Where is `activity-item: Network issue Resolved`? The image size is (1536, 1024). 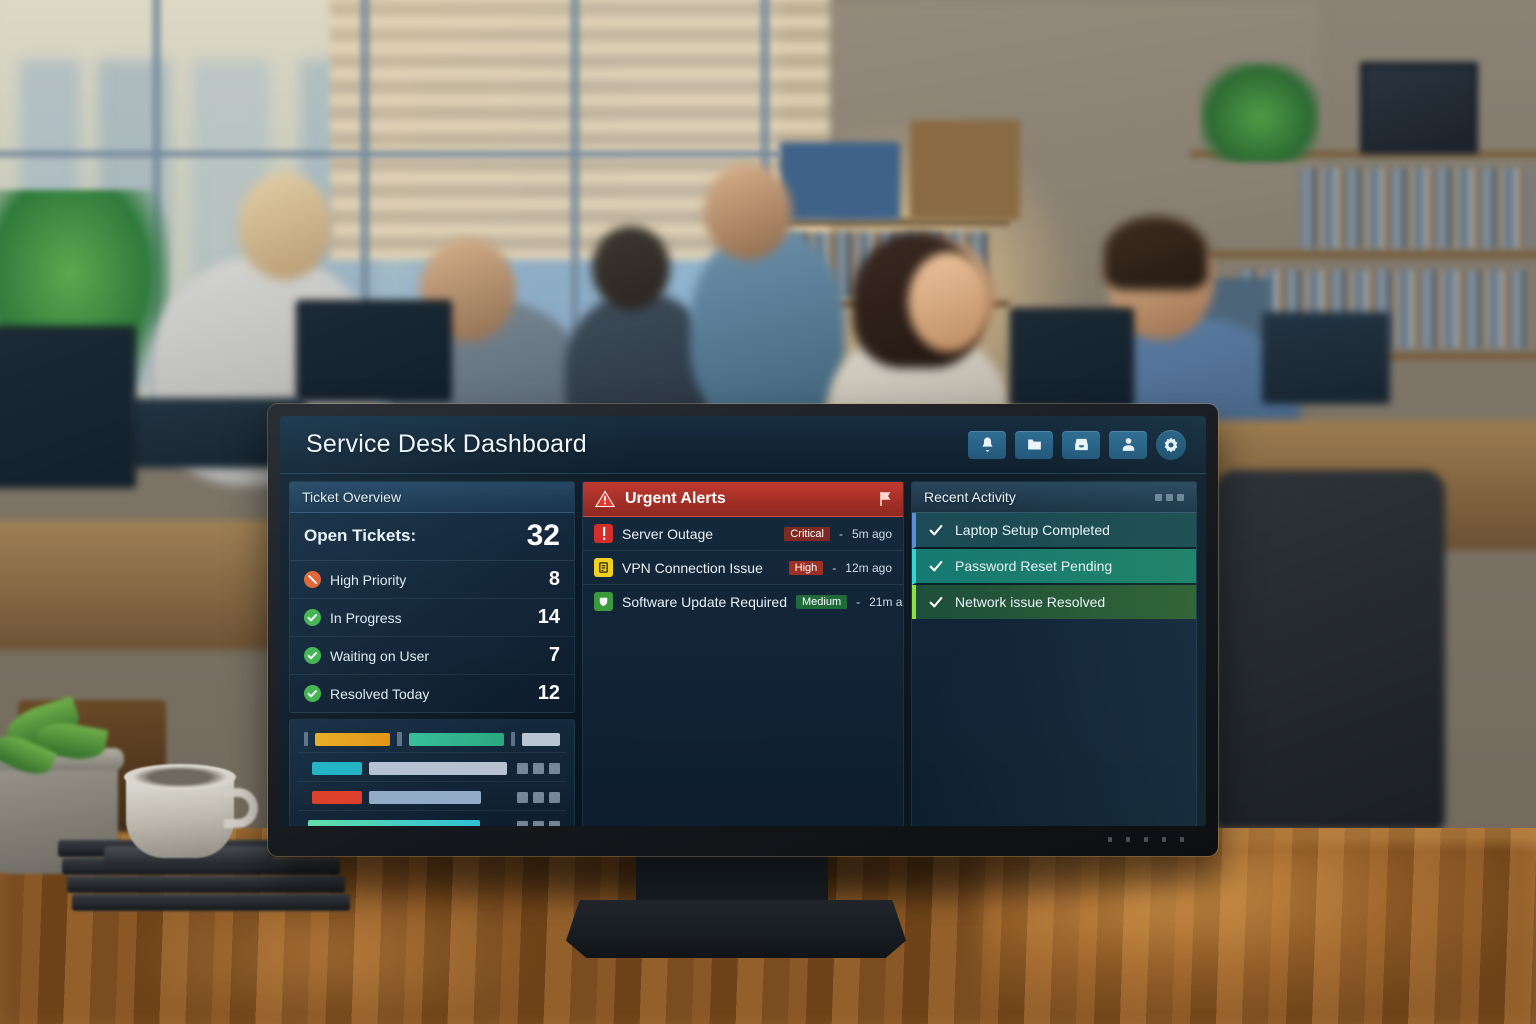 activity-item: Network issue Resolved is located at coordinates (1054, 602).